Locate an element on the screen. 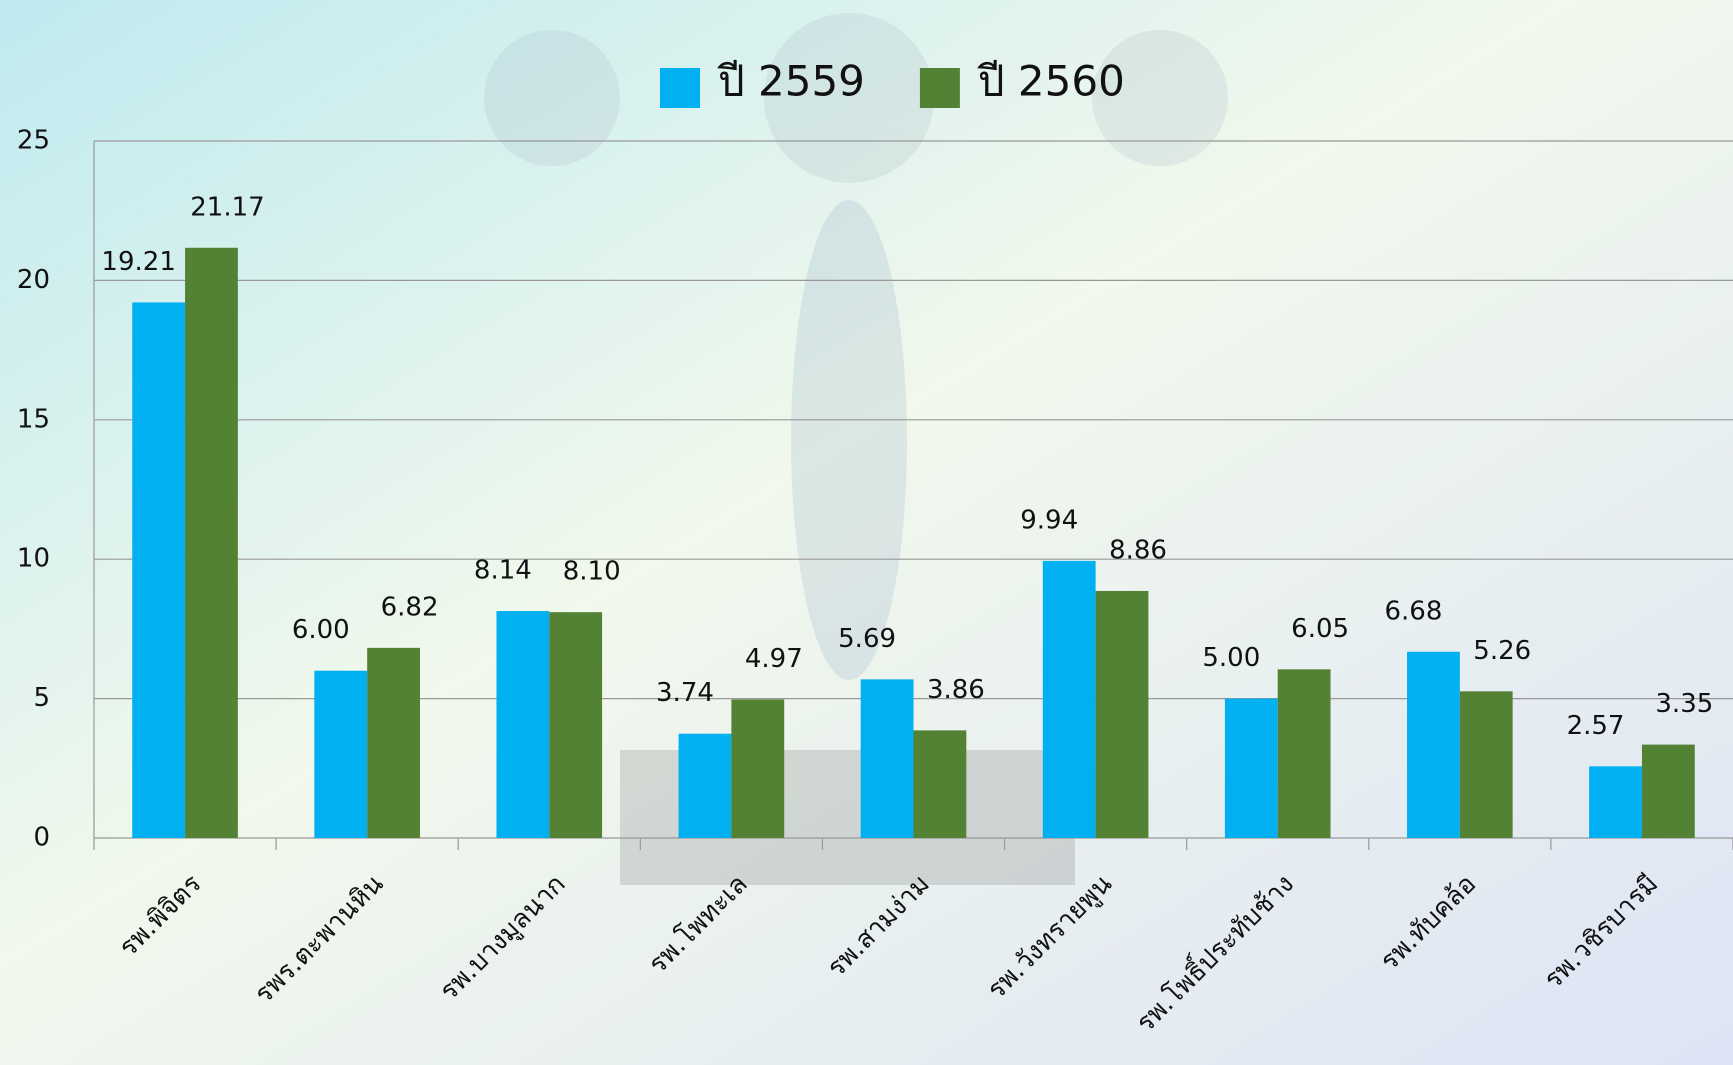 The width and height of the screenshot is (1733, 1065). legend-label: ปี 2560 is located at coordinates (1050, 81).